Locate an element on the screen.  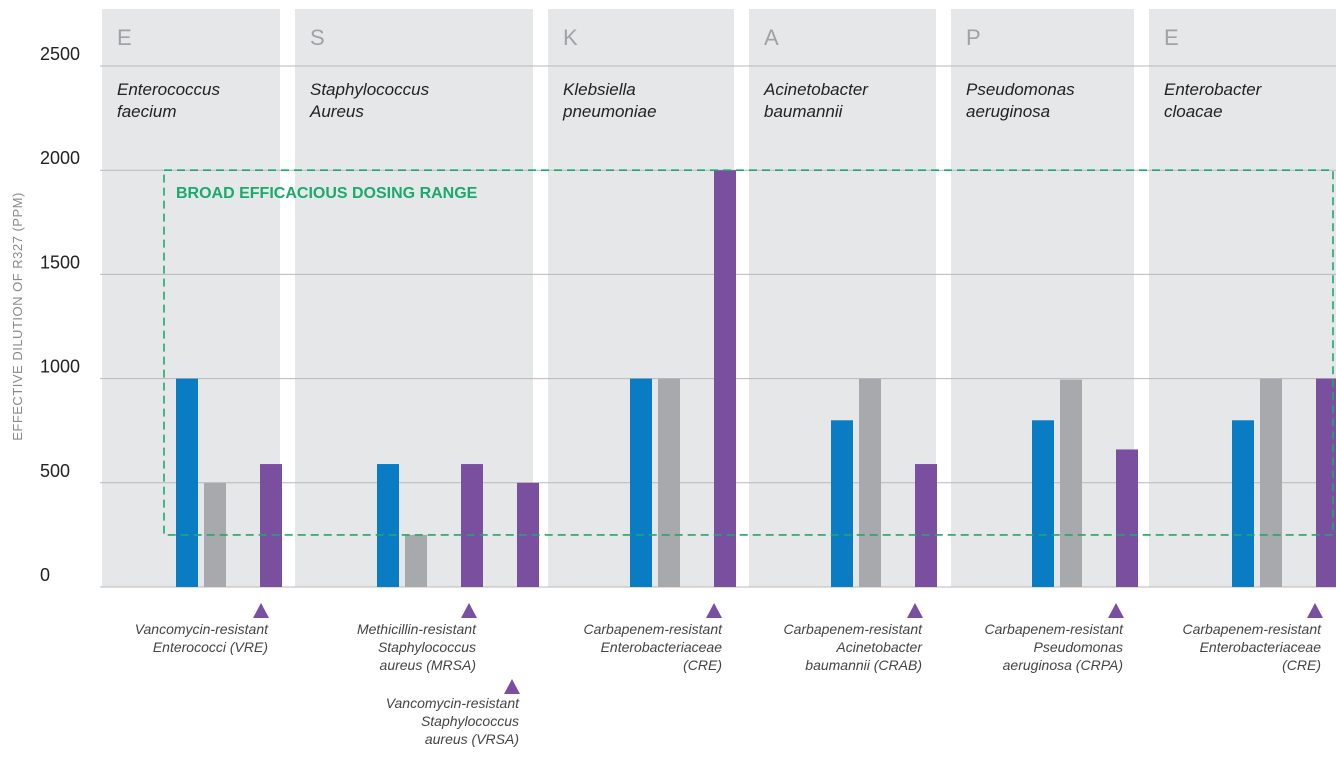
organism-name-line1-3: Klebsiella is located at coordinates (599, 89).